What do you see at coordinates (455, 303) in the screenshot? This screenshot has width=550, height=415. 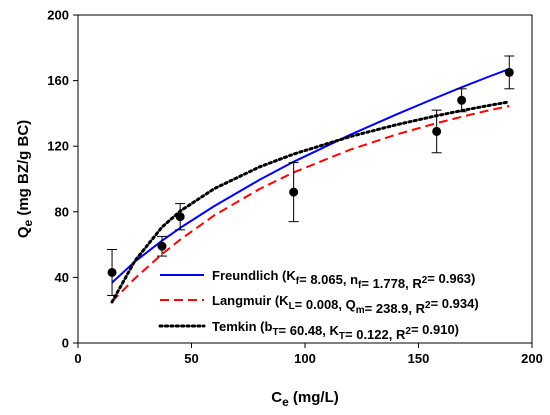 I see `legend-text-part: = 0.934)` at bounding box center [455, 303].